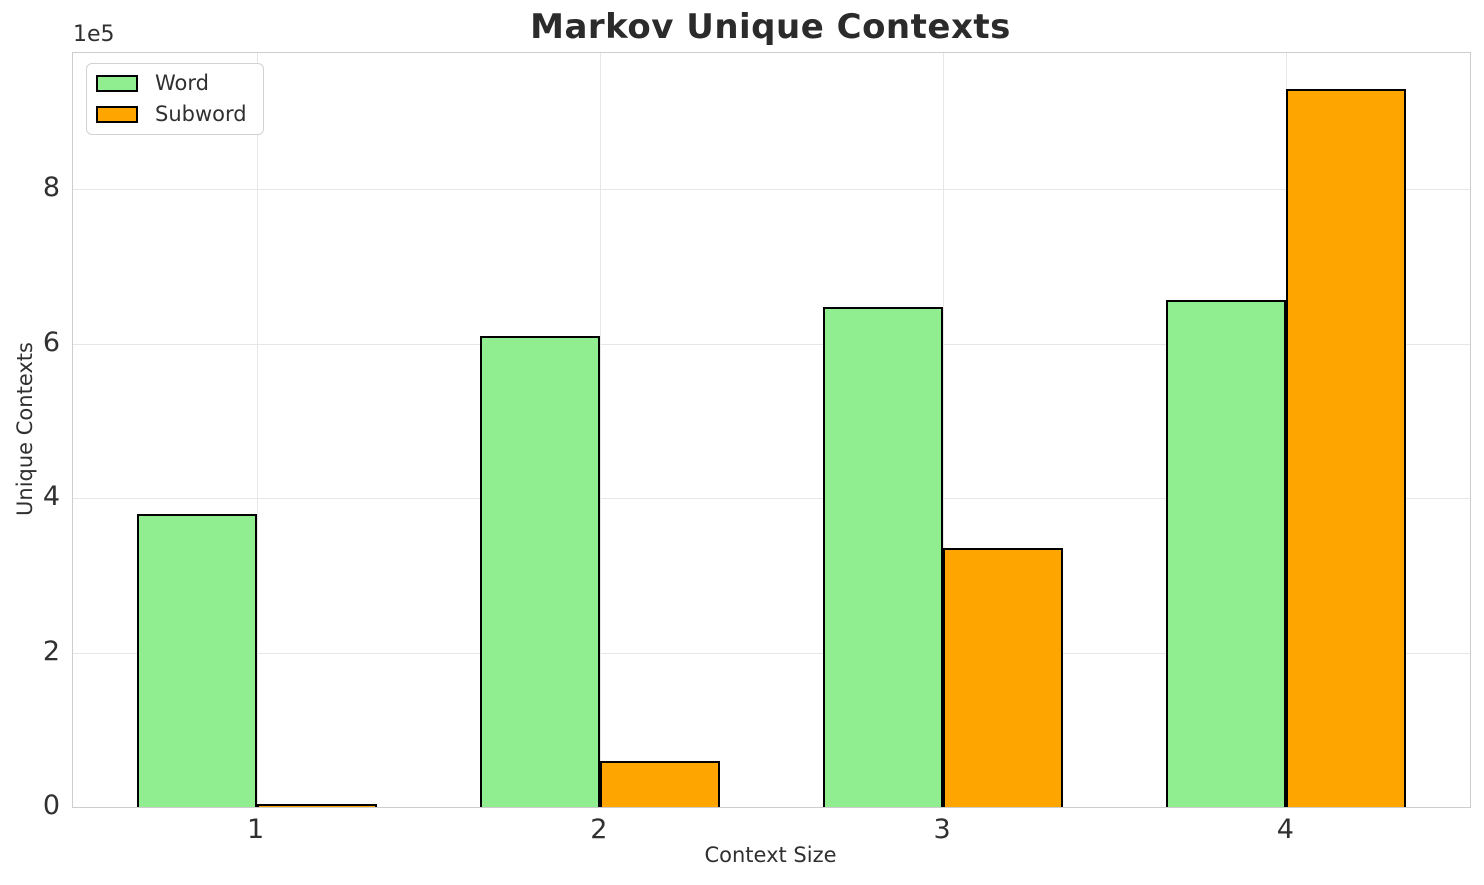 This screenshot has height=885, width=1484. I want to click on legend-item-word: Word, so click(171, 83).